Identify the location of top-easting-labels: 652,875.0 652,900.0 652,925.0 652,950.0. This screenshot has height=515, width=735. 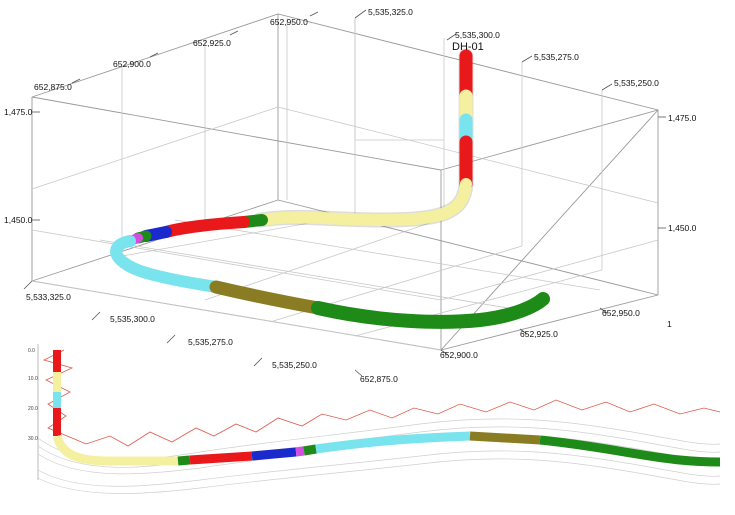
(171, 54).